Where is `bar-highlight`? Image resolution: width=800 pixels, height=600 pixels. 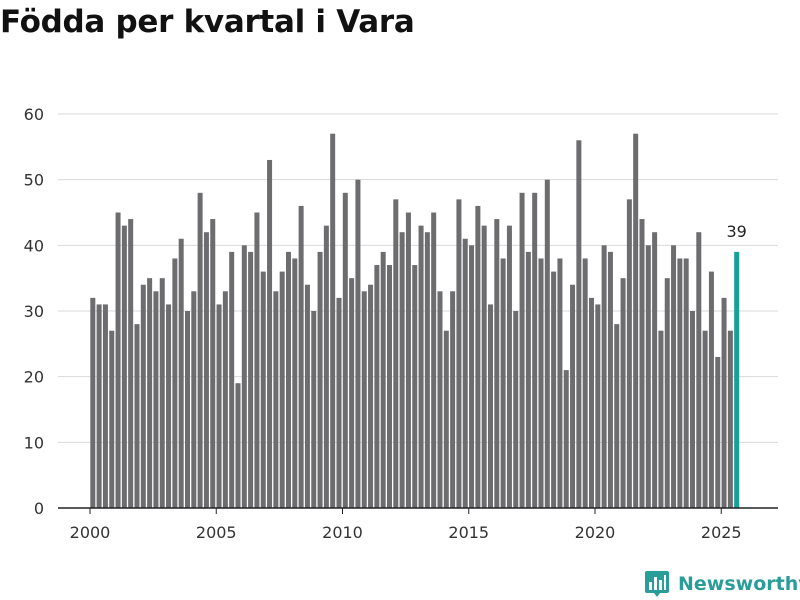
bar-highlight is located at coordinates (737, 379).